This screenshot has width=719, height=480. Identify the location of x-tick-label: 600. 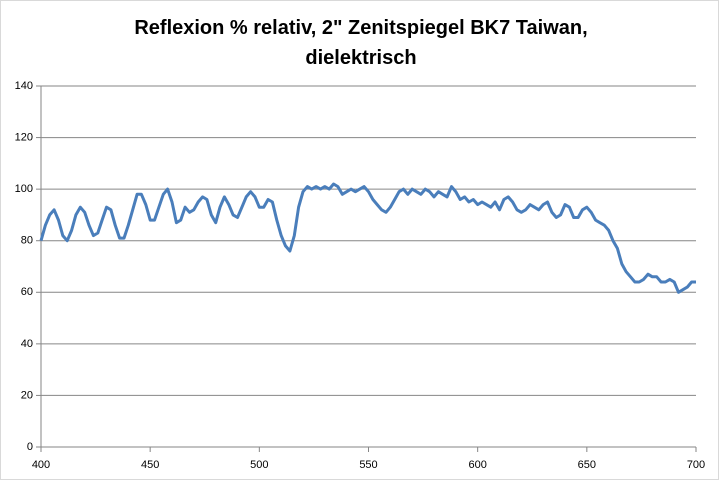
(477, 465).